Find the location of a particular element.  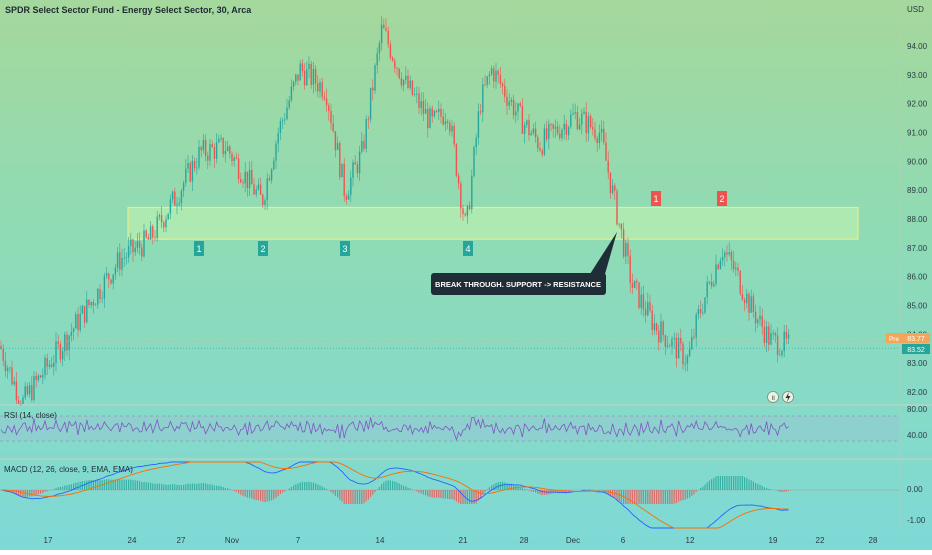

pause-icon: ॥ is located at coordinates (773, 397).